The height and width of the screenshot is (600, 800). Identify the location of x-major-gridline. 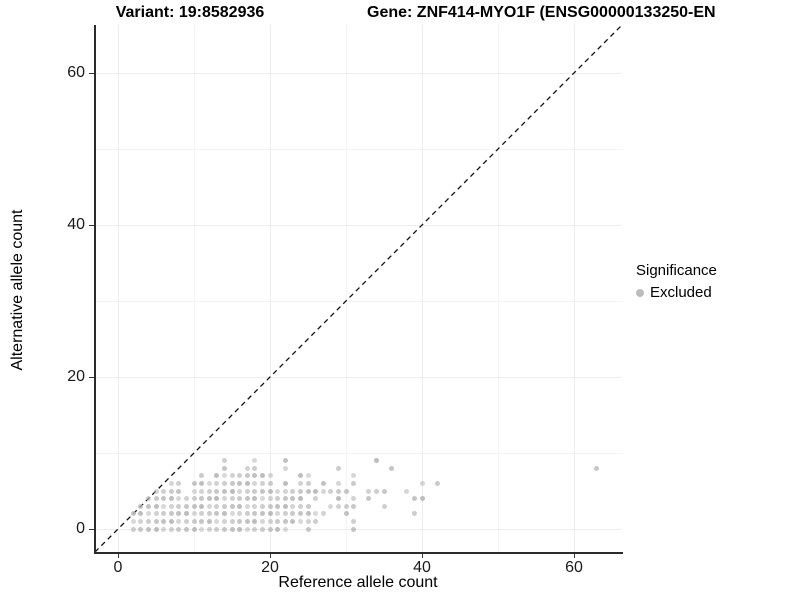
(270, 288).